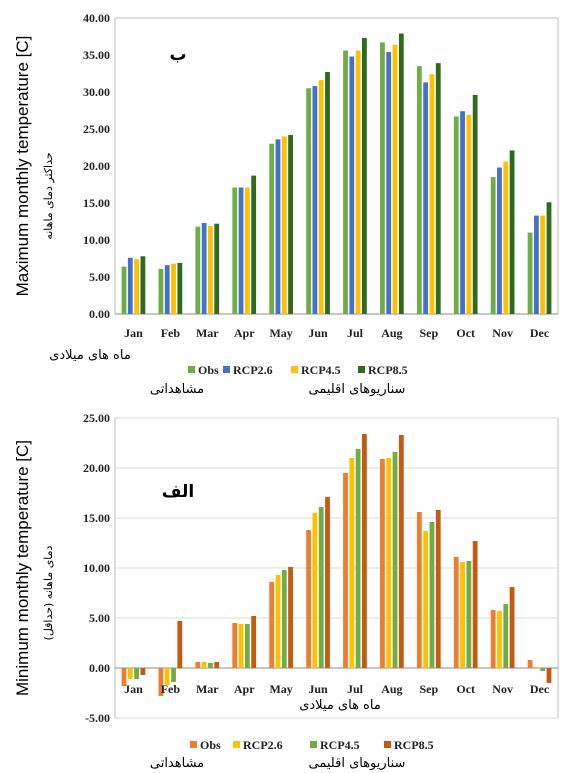 This screenshot has width=573, height=773. I want to click on y-axis-title-fa: حداکثر دمای ماهانه, so click(48, 195).